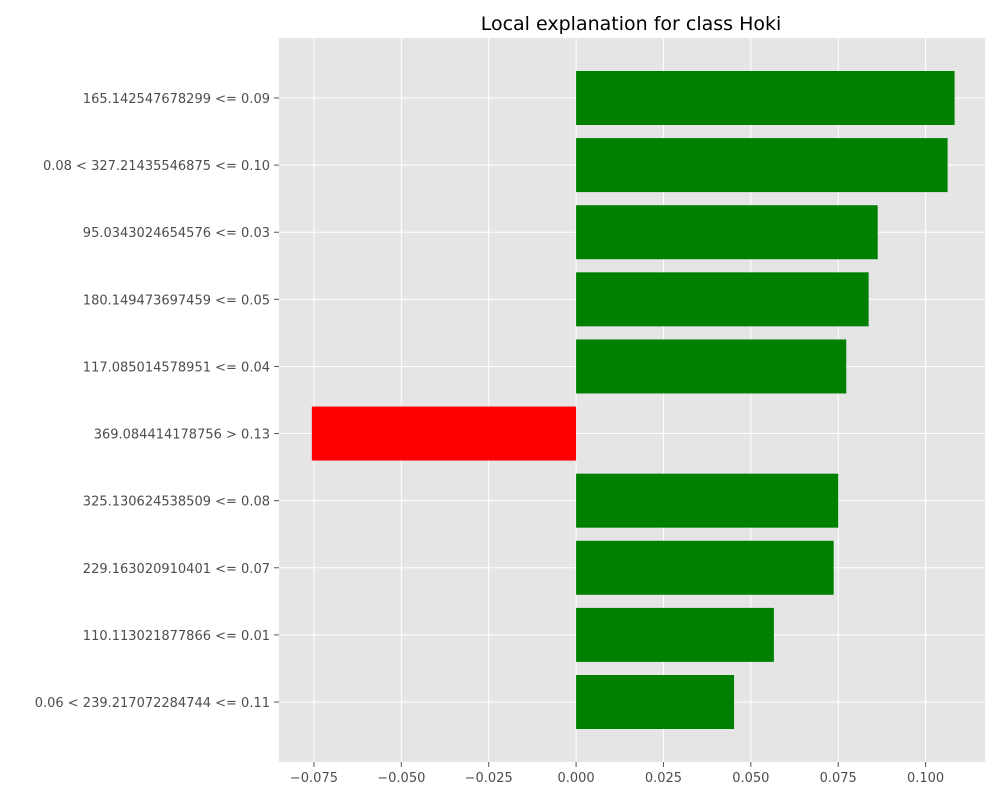  Describe the element at coordinates (152, 703) in the screenshot. I see `y-tick-label: 0.06 < 239.217072284744 <= 0.11` at that location.